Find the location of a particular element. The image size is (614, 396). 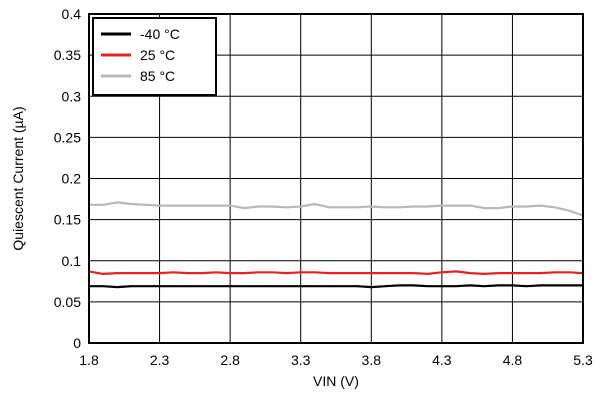

legend-label: 85 °C is located at coordinates (157, 76).